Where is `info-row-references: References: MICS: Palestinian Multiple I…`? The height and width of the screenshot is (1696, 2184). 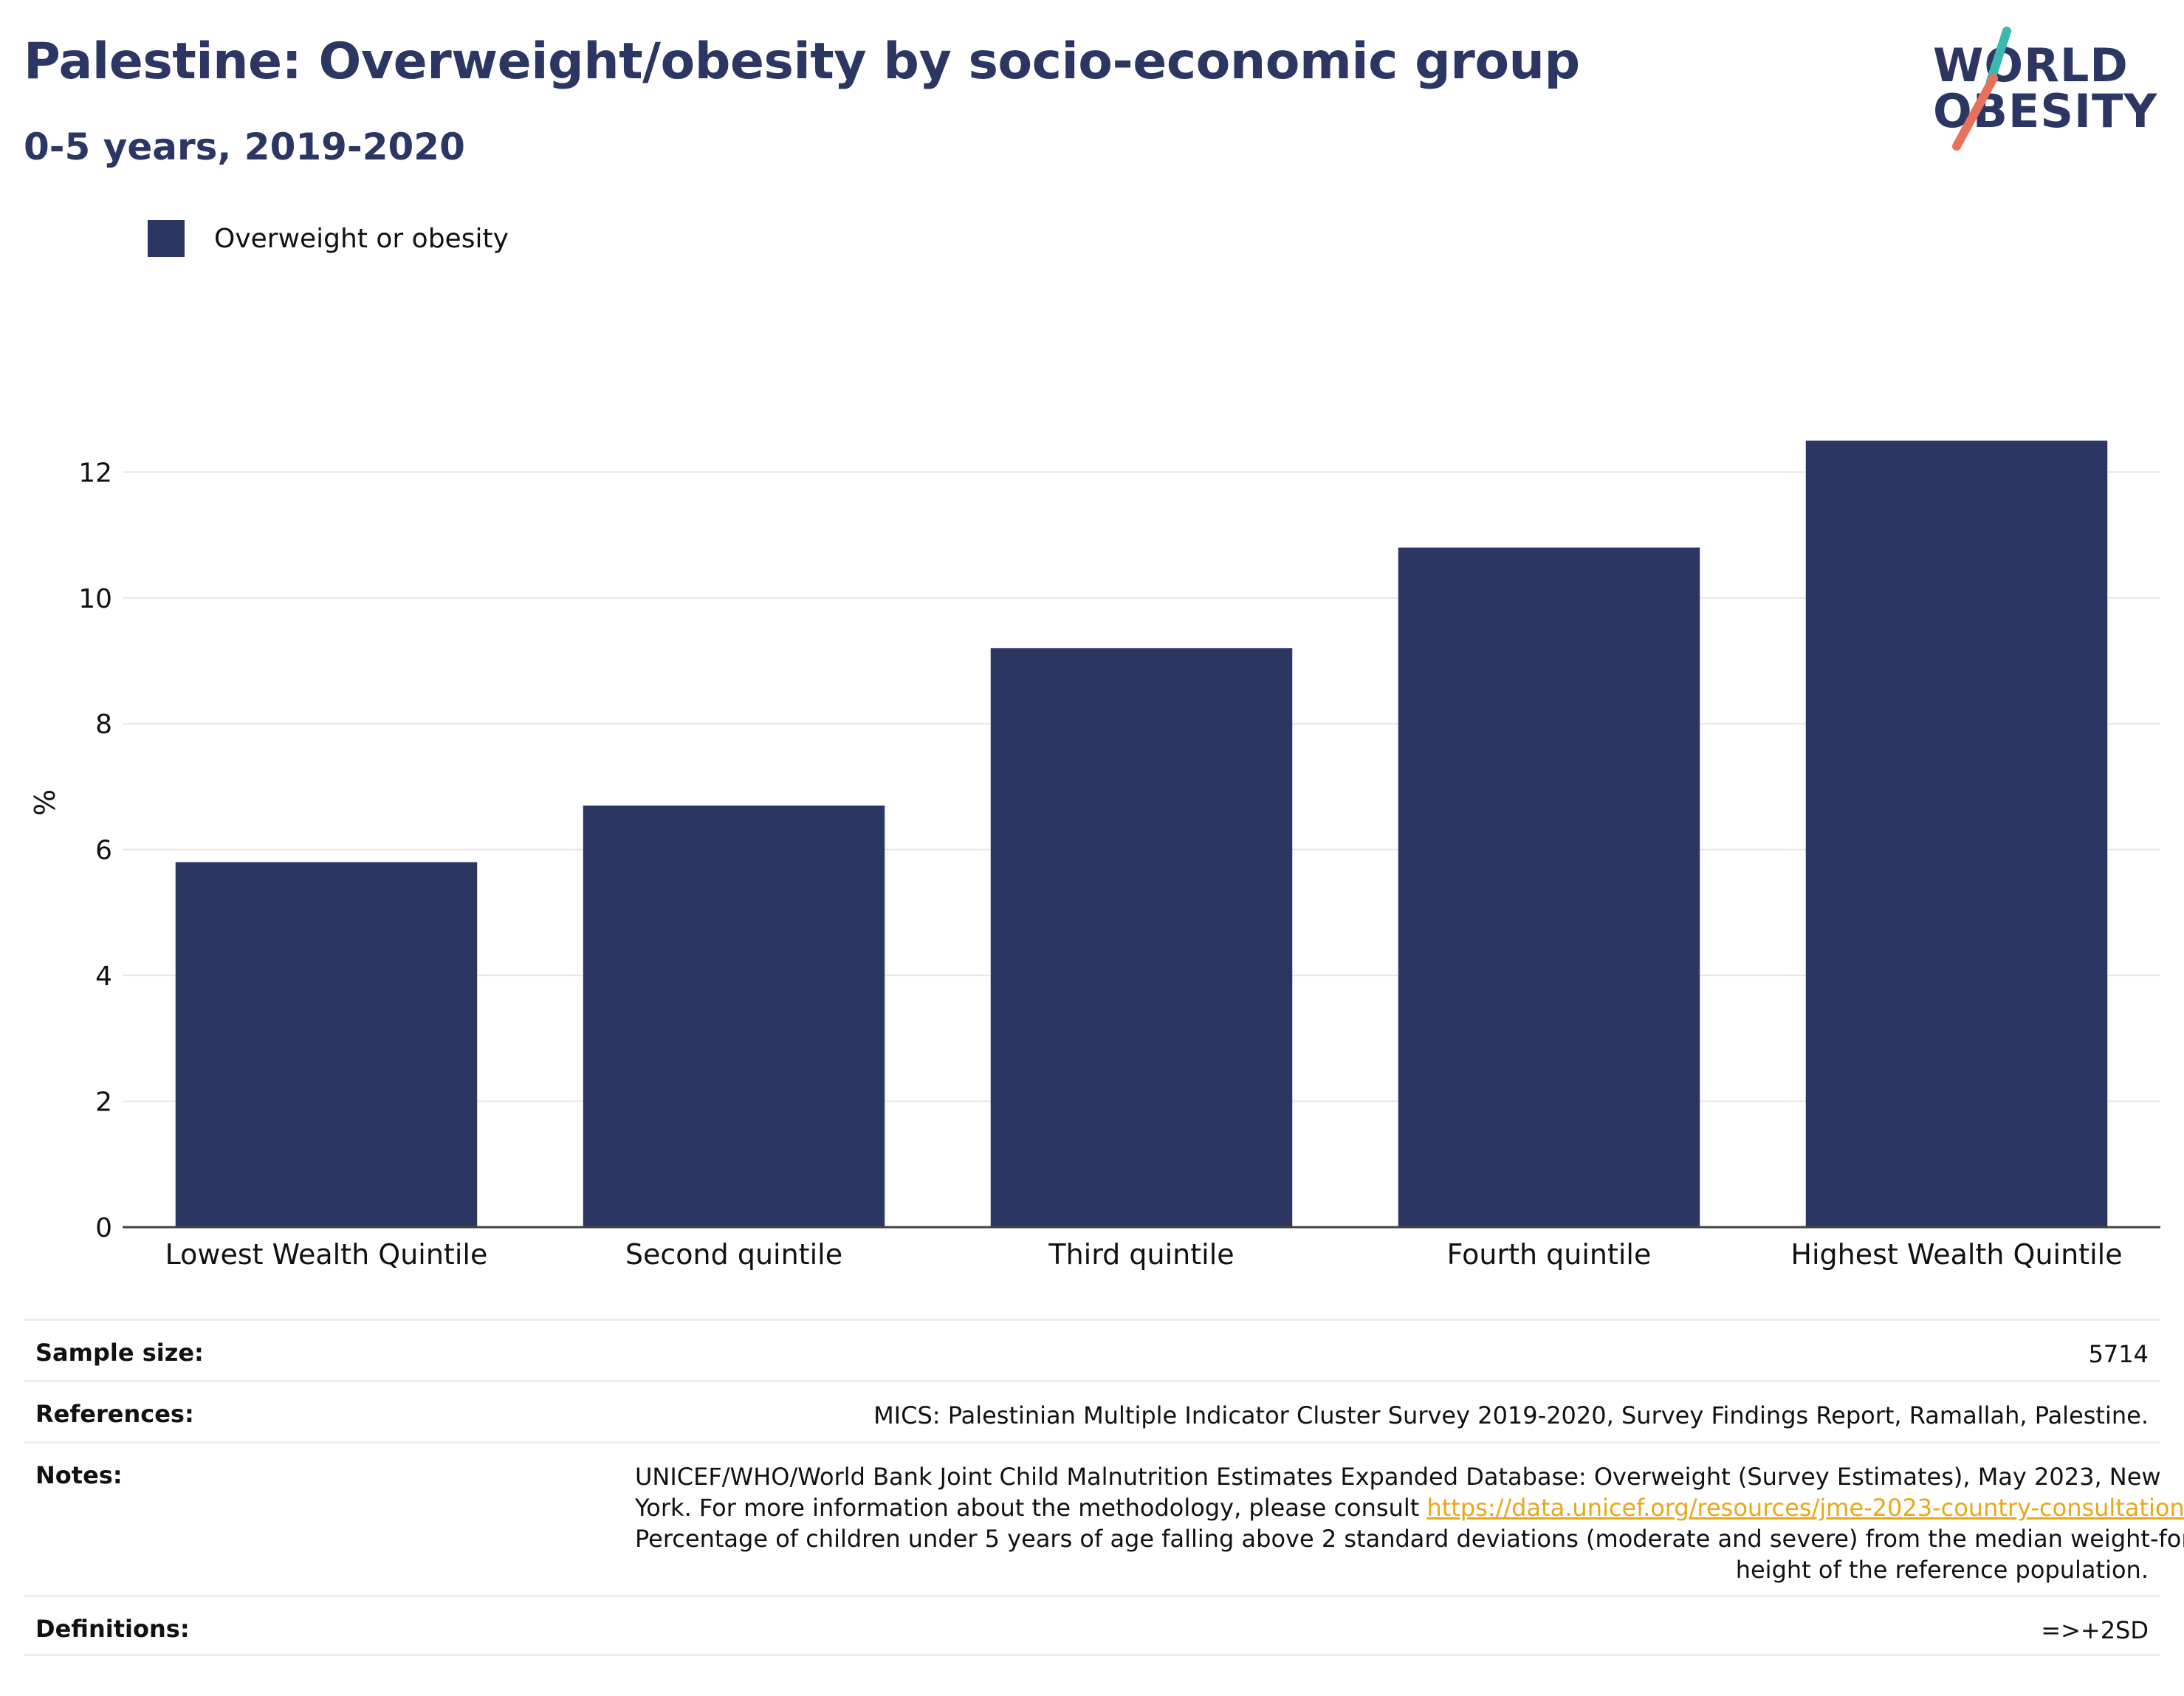
info-row-references: References: MICS: Palestinian Multiple I… is located at coordinates (1092, 1410).